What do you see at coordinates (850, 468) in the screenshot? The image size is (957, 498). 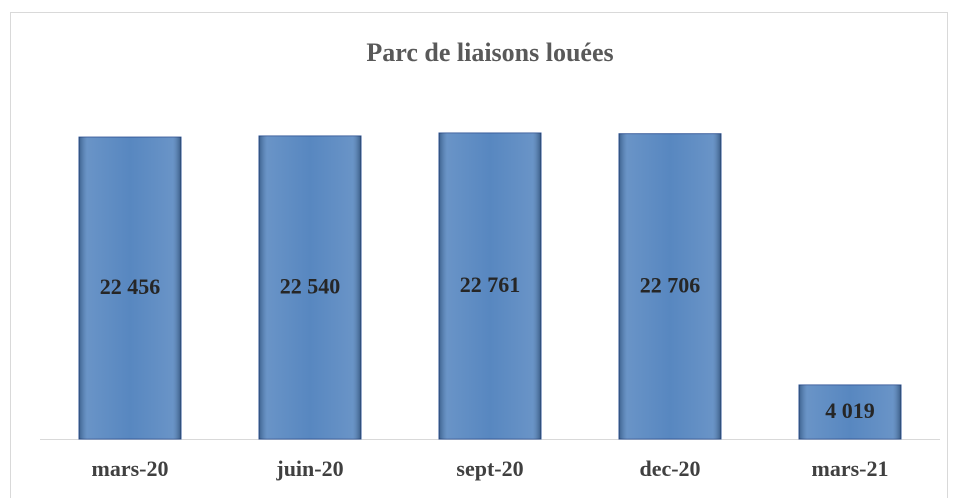 I see `x-tick-label: mars-21` at bounding box center [850, 468].